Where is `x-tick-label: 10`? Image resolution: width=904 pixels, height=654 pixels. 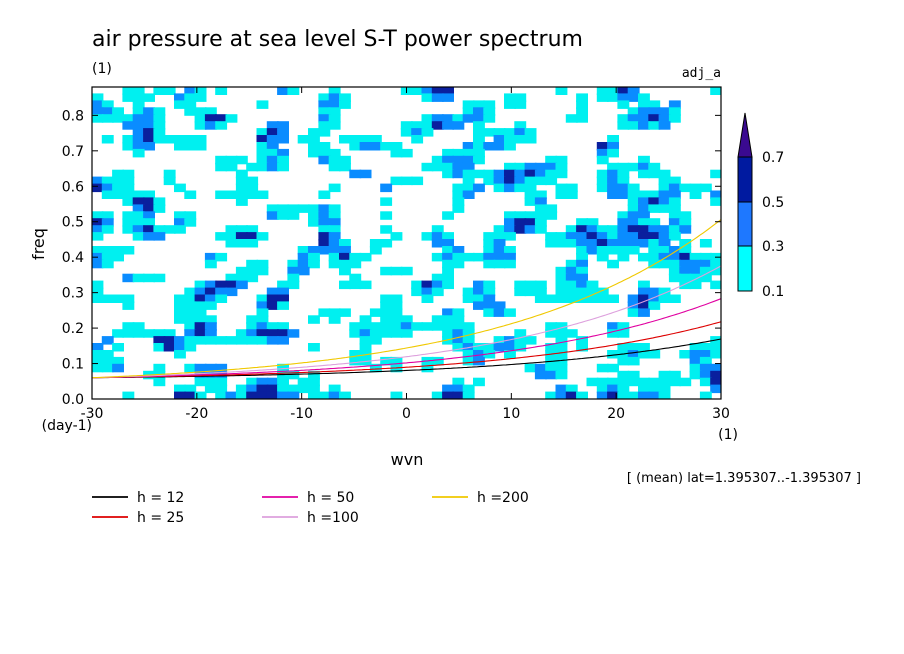
x-tick-label: 10 is located at coordinates (511, 414).